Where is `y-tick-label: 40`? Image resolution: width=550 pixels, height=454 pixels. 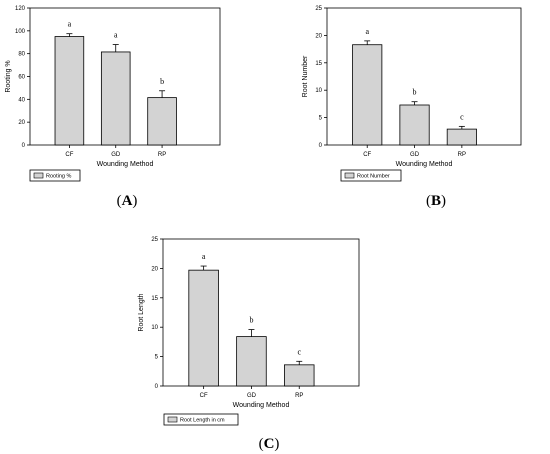
y-tick-label: 40 is located at coordinates (21, 100).